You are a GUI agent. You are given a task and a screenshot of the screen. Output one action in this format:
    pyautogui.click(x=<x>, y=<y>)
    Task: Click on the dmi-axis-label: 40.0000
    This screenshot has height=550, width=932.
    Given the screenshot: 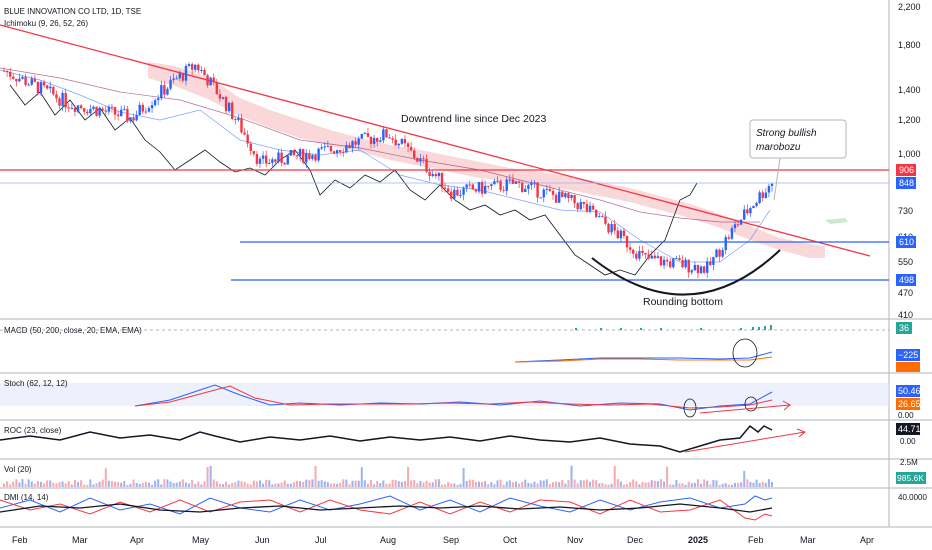 What is the action you would take?
    pyautogui.click(x=912, y=497)
    